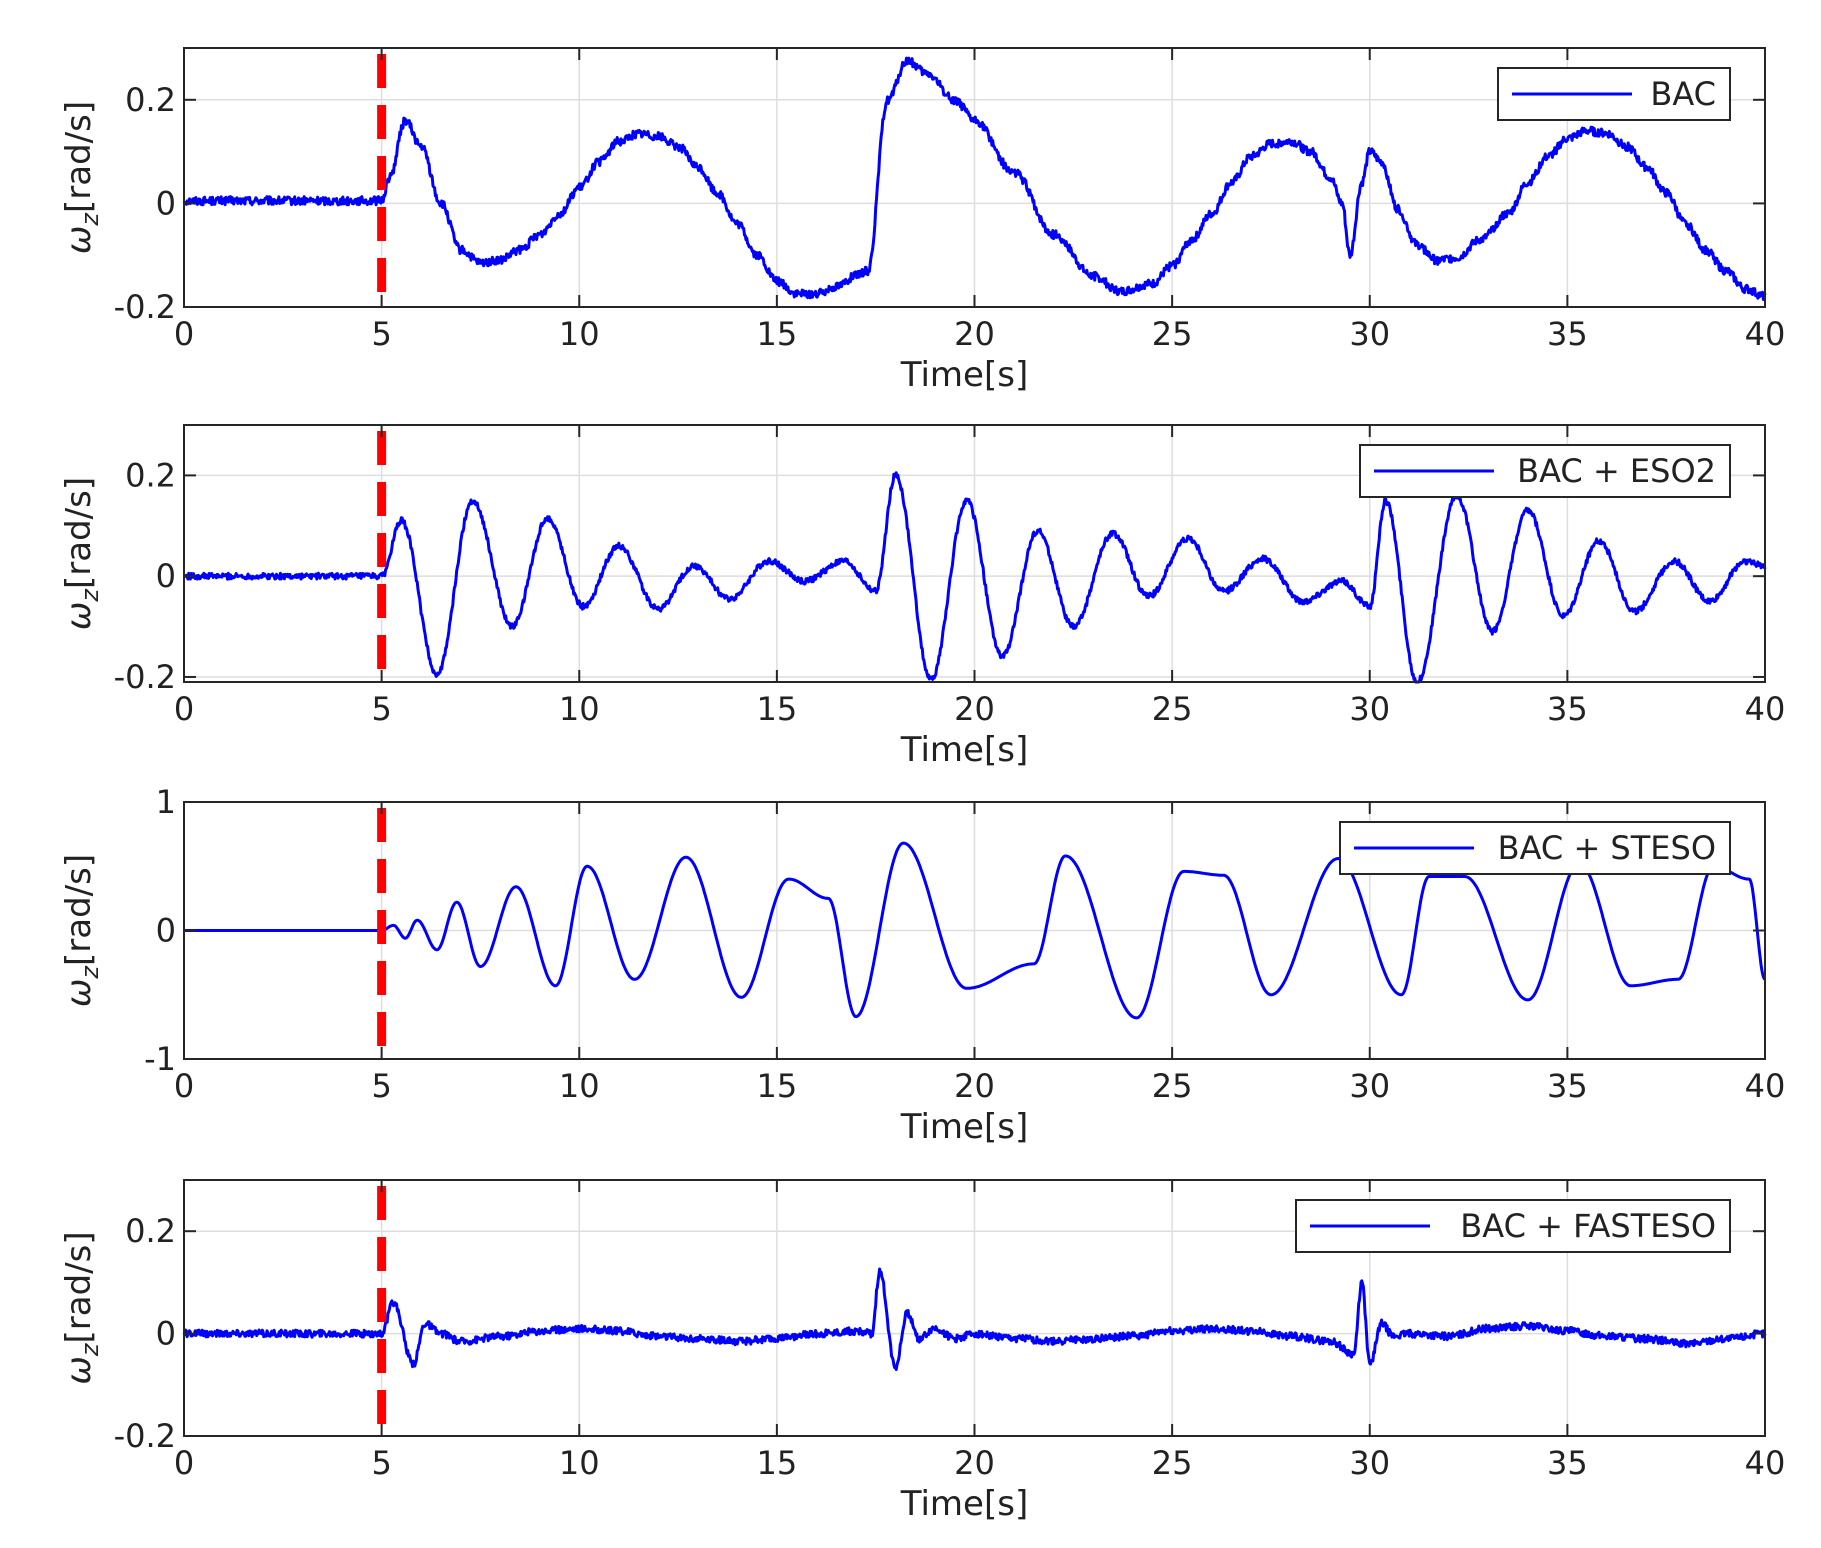  Describe the element at coordinates (166, 802) in the screenshot. I see `y-tick-label: 1` at that location.